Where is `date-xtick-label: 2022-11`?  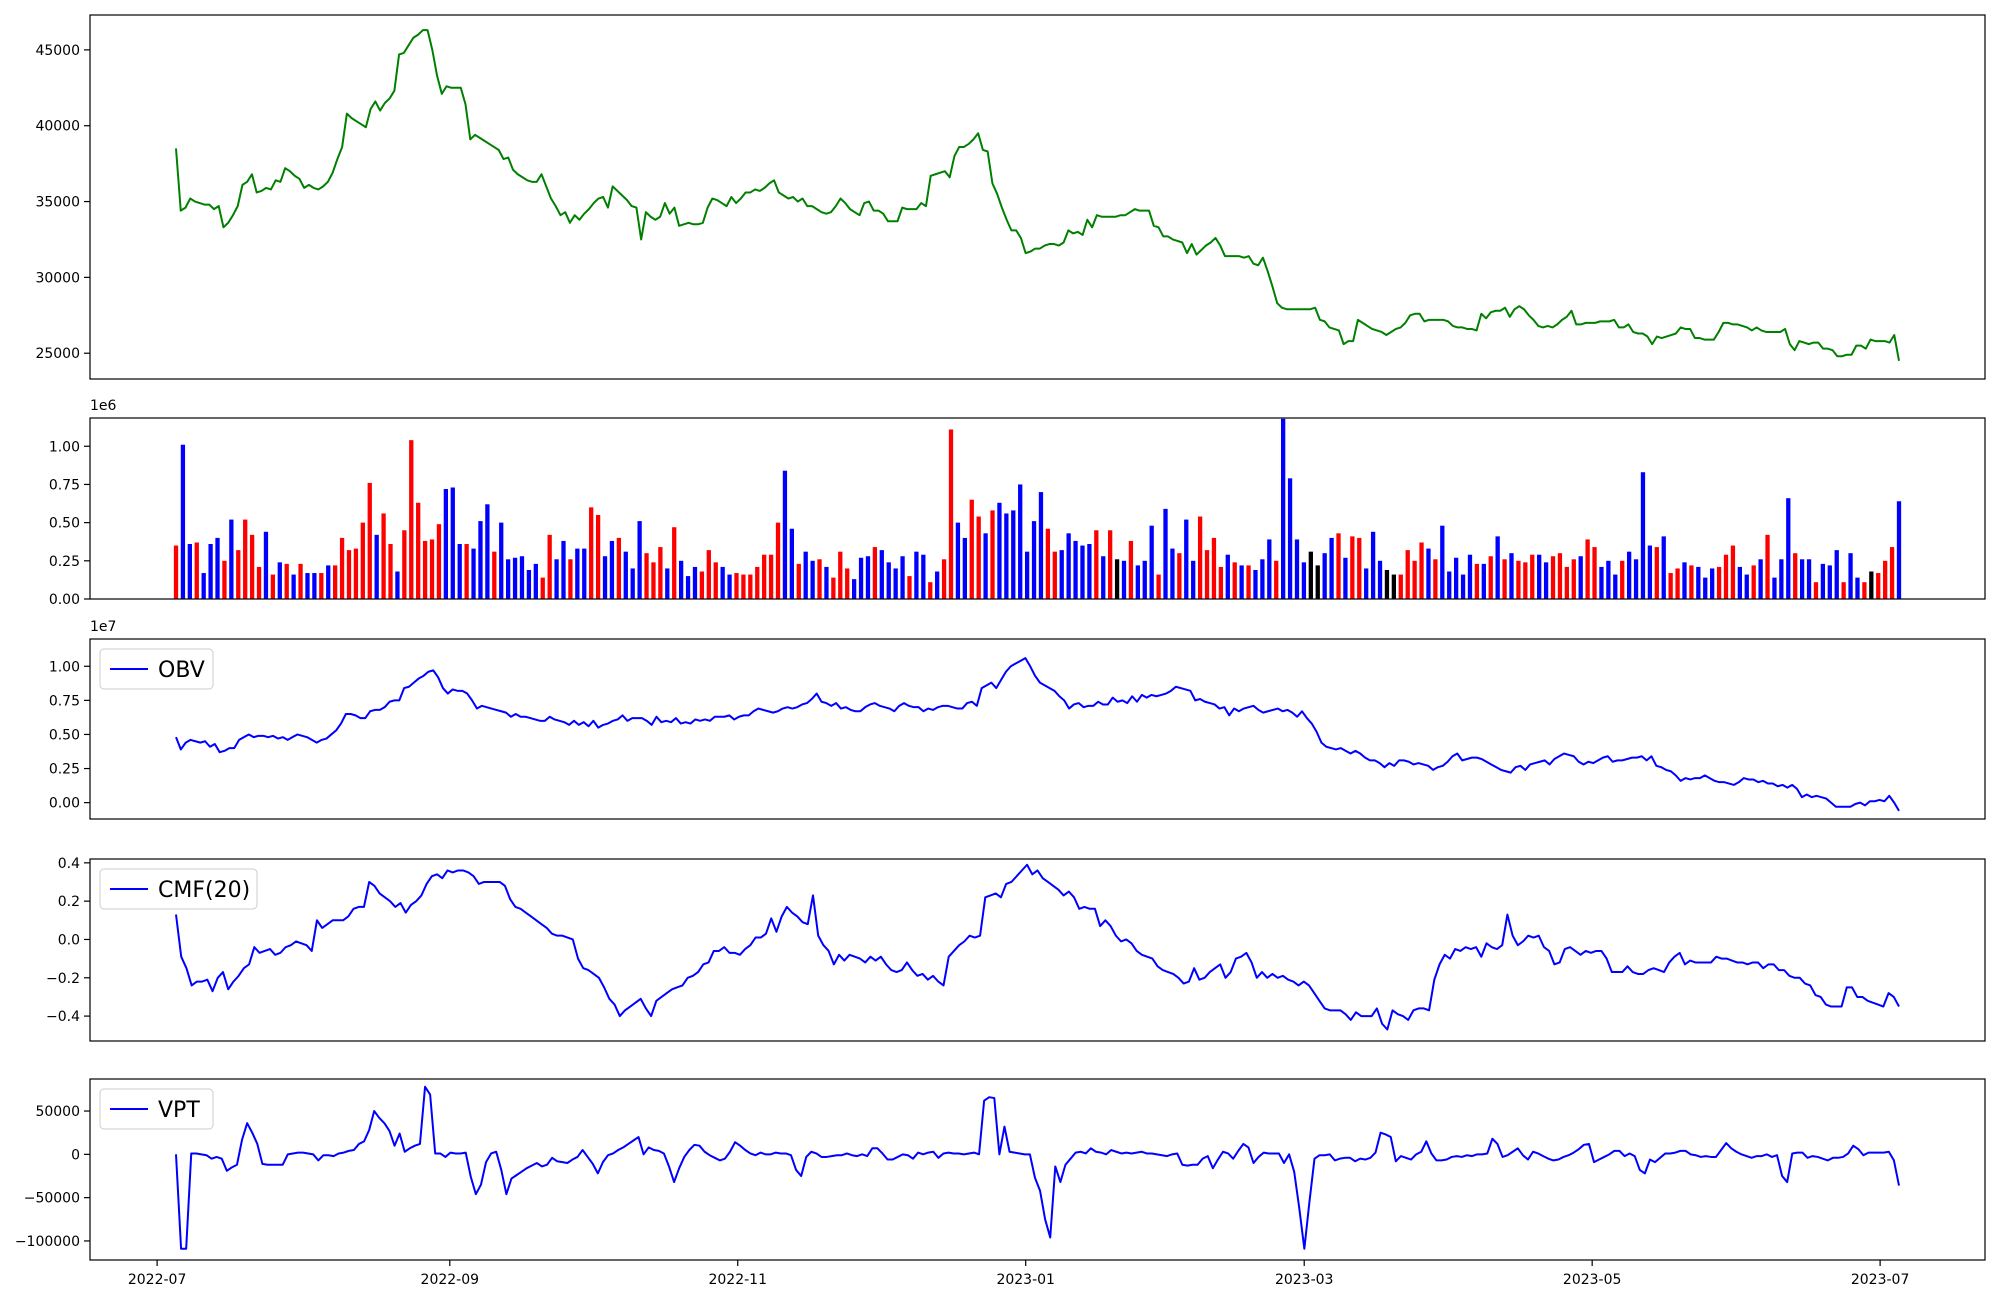 date-xtick-label: 2022-11 is located at coordinates (737, 1280).